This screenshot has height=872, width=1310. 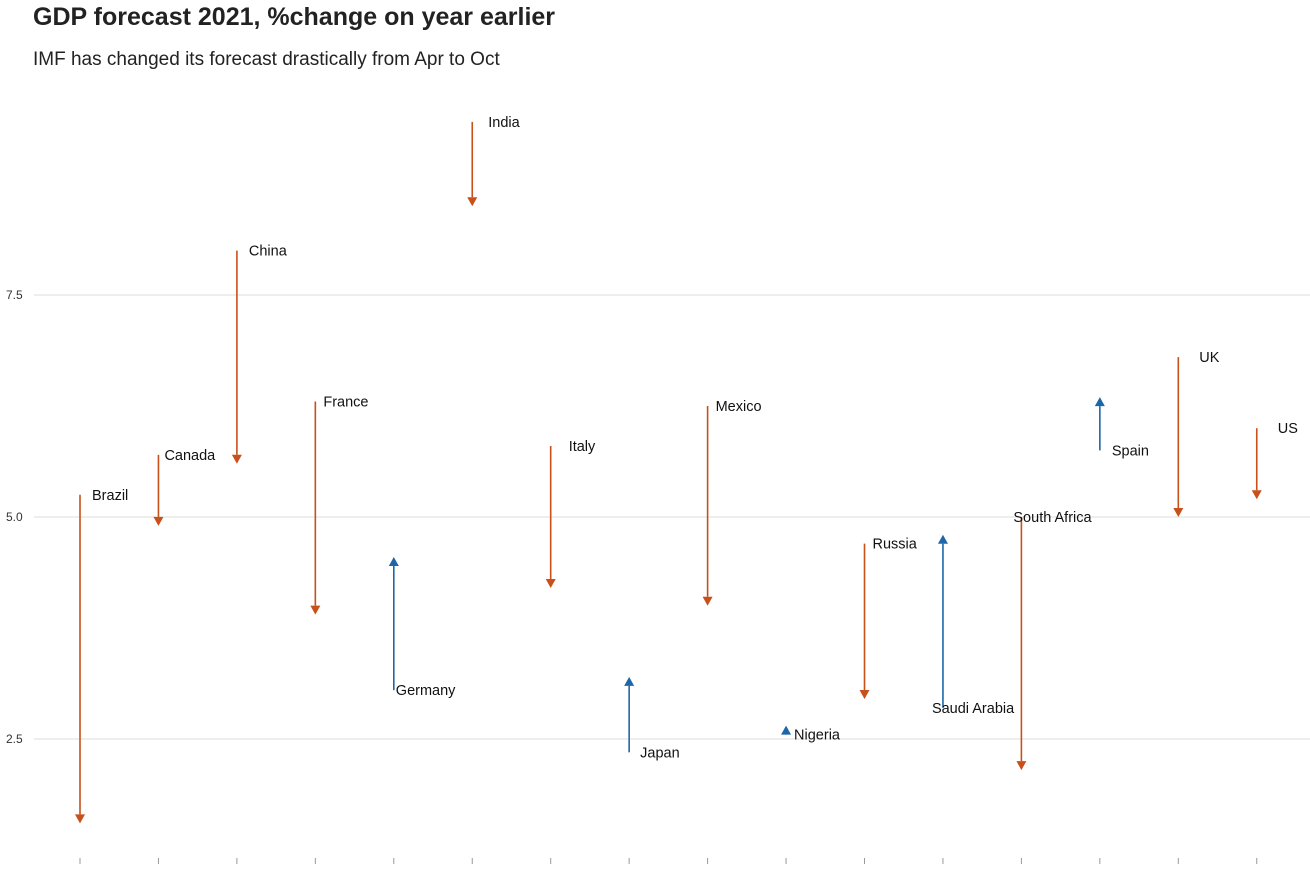 What do you see at coordinates (895, 545) in the screenshot?
I see `country-label: Russia` at bounding box center [895, 545].